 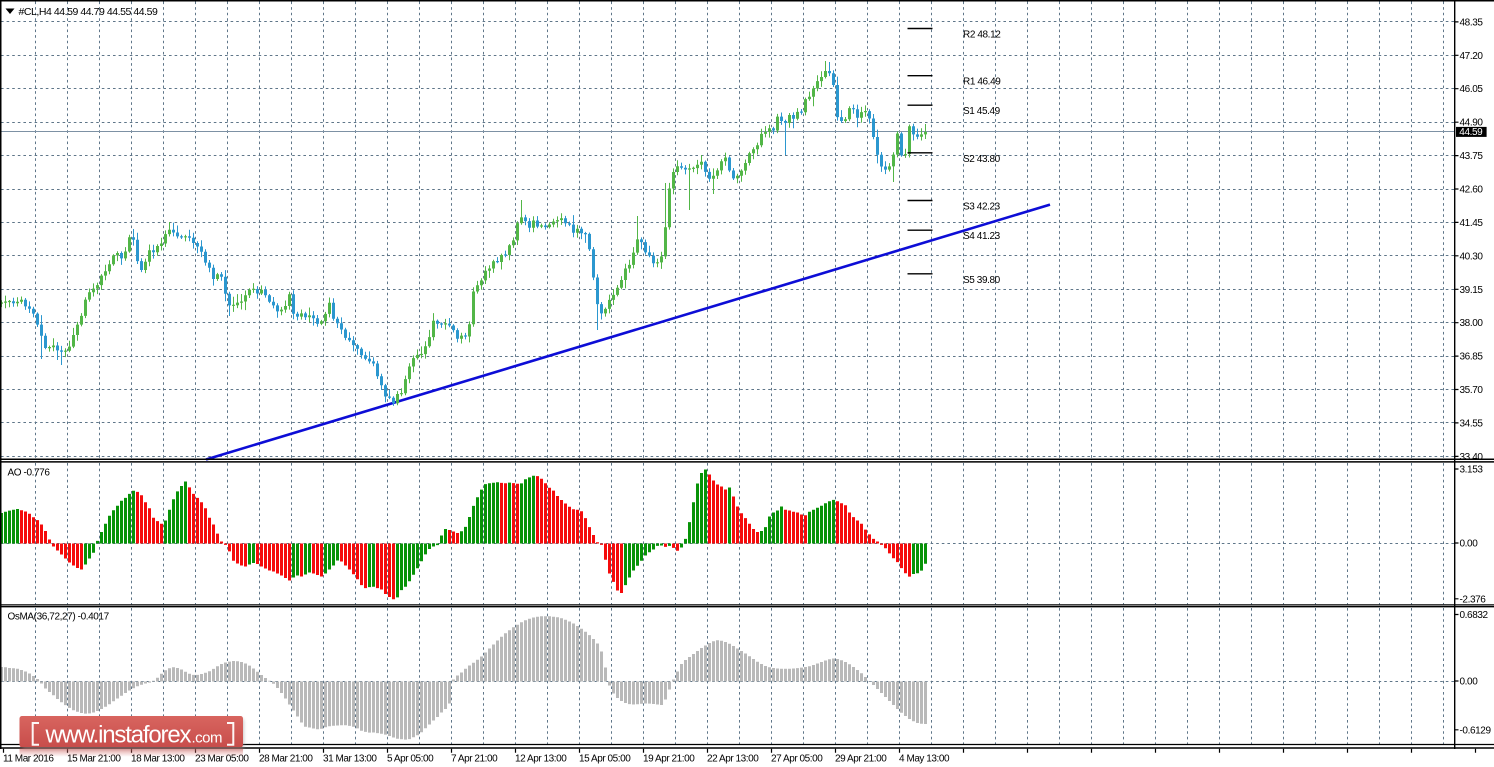 What do you see at coordinates (1474, 615) in the screenshot?
I see `svg-text: 0.6832` at bounding box center [1474, 615].